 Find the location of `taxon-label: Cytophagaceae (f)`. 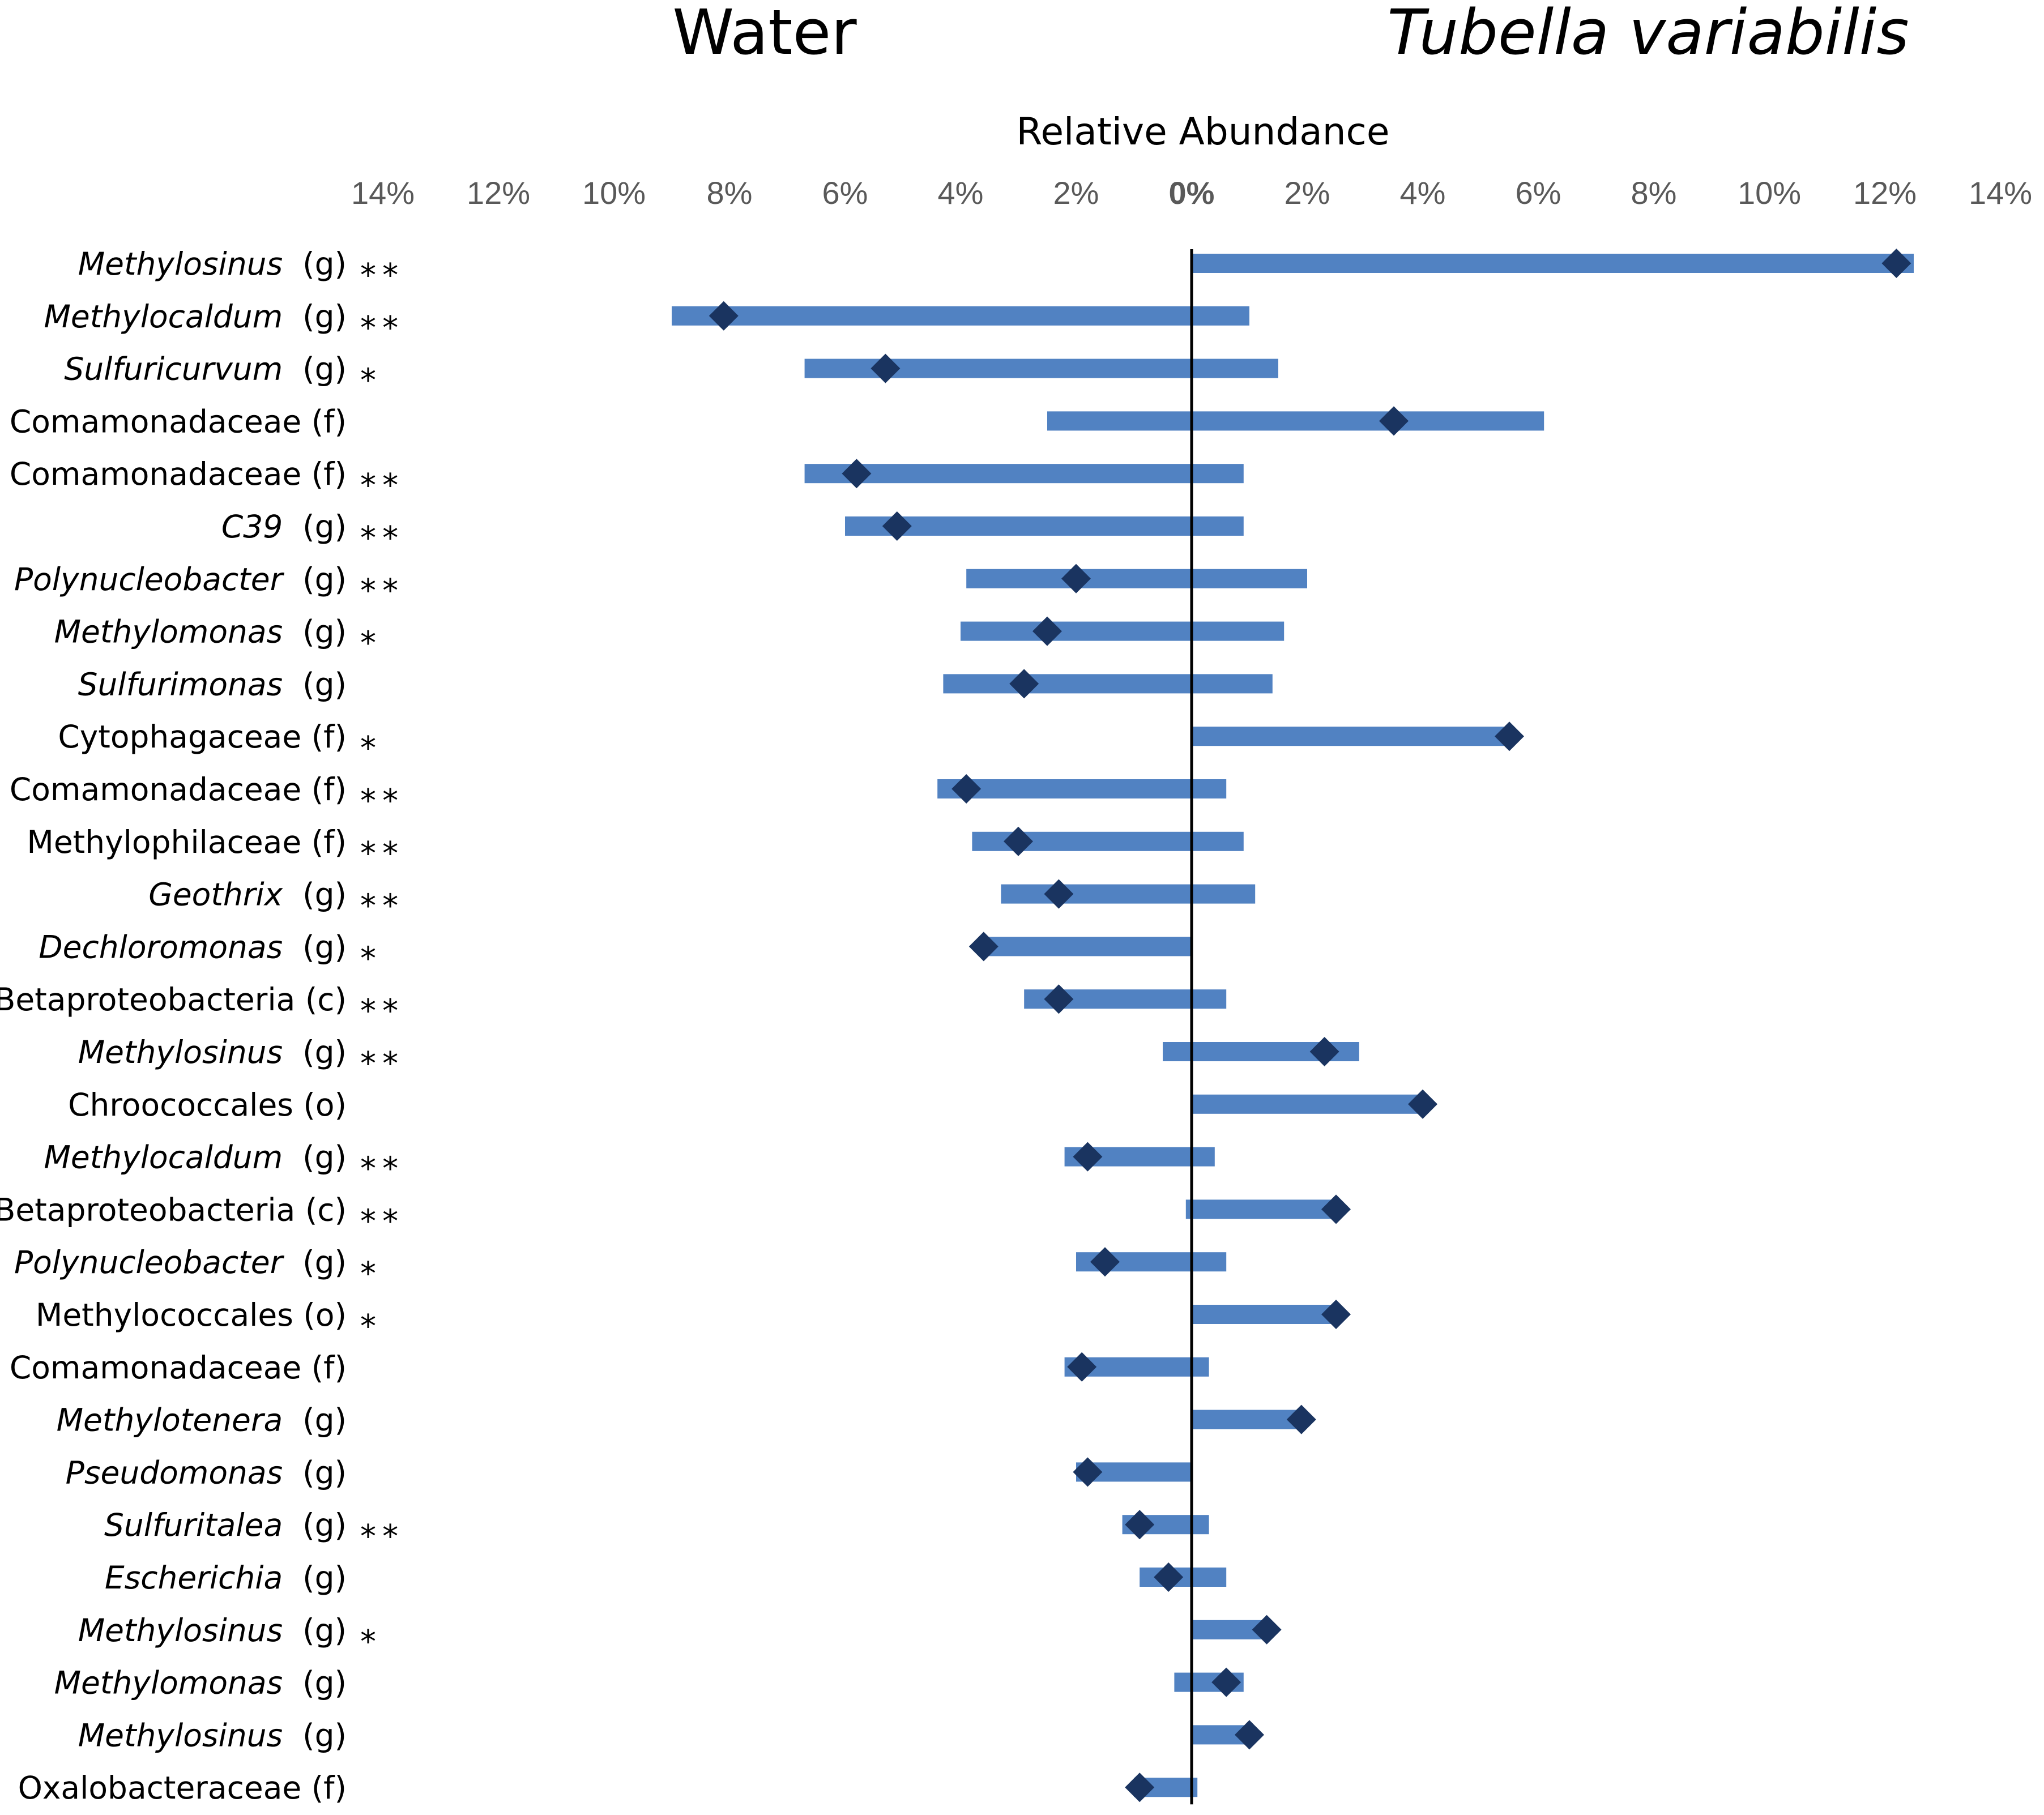

taxon-label: Cytophagaceae (f) is located at coordinates (202, 737).